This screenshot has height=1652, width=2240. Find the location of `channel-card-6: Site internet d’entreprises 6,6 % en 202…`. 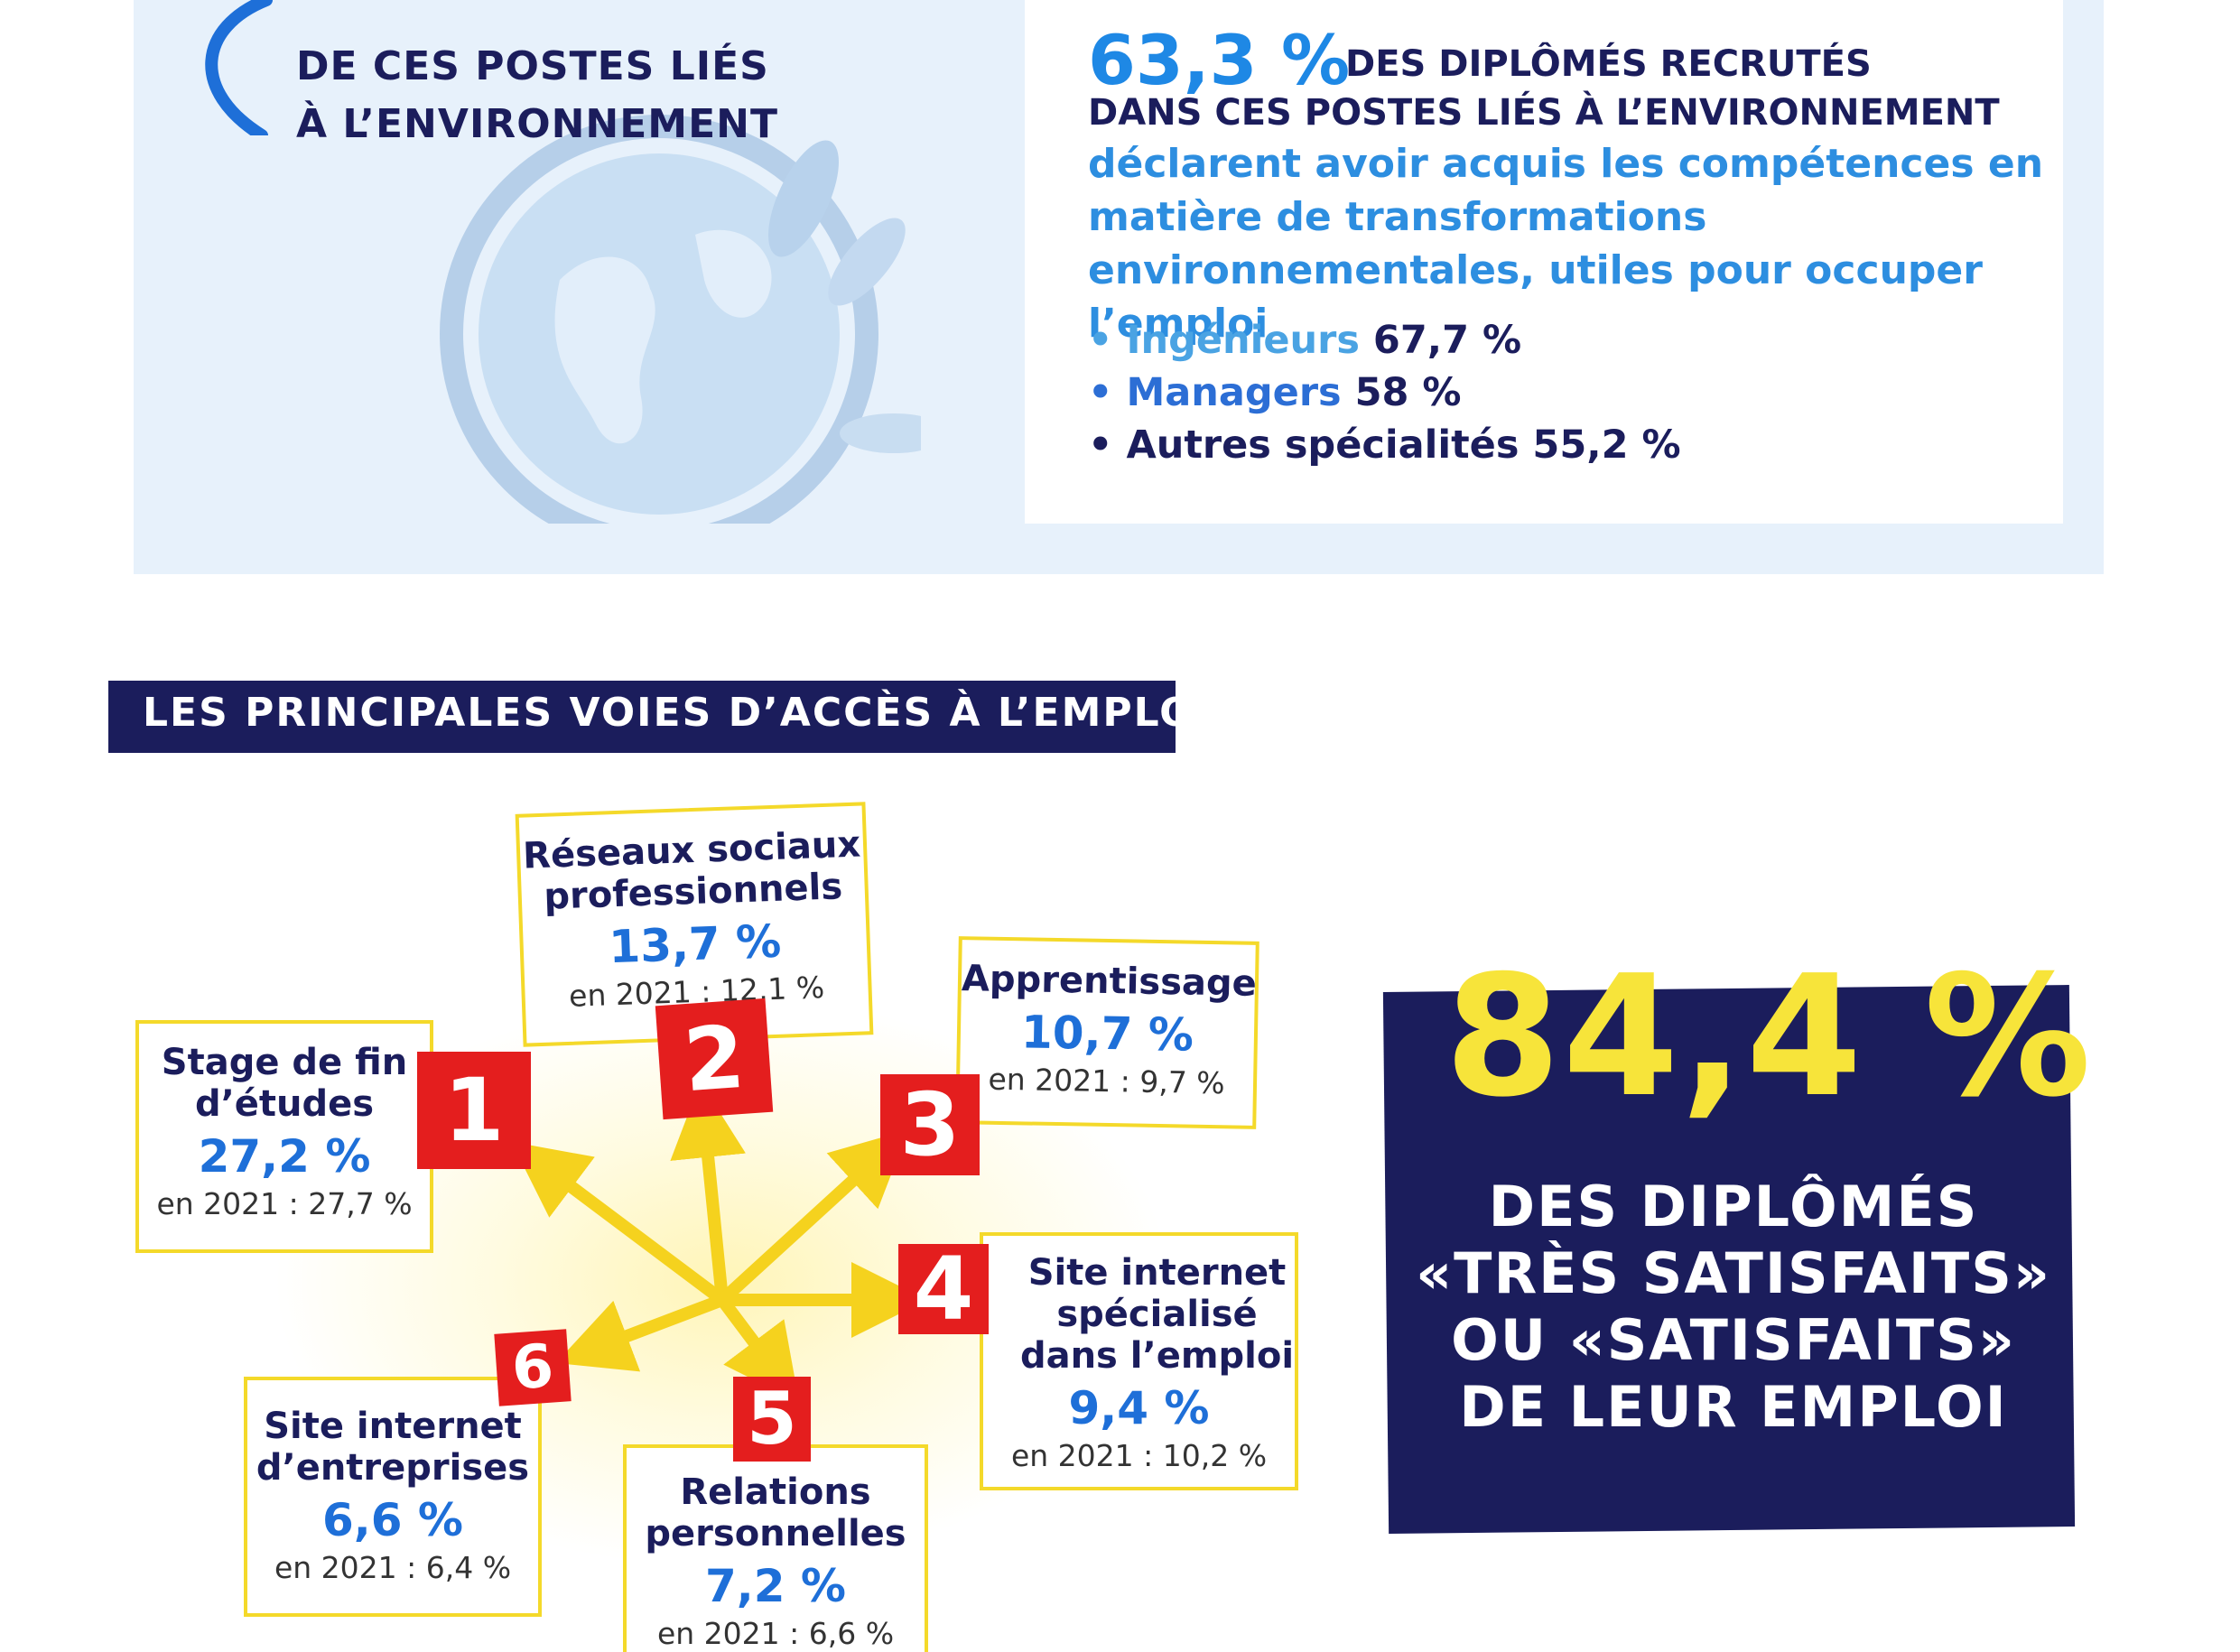

channel-card-6: Site internet d’entreprises 6,6 % en 202… is located at coordinates (393, 1497).